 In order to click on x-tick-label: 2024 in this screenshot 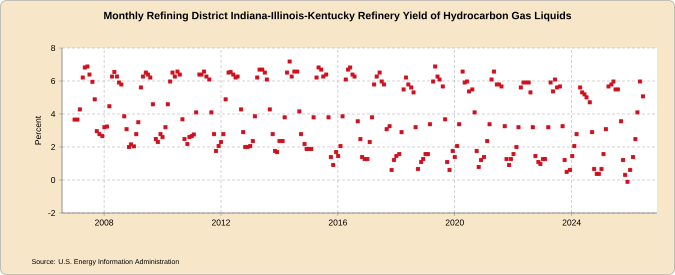, I will do `click(571, 223)`.